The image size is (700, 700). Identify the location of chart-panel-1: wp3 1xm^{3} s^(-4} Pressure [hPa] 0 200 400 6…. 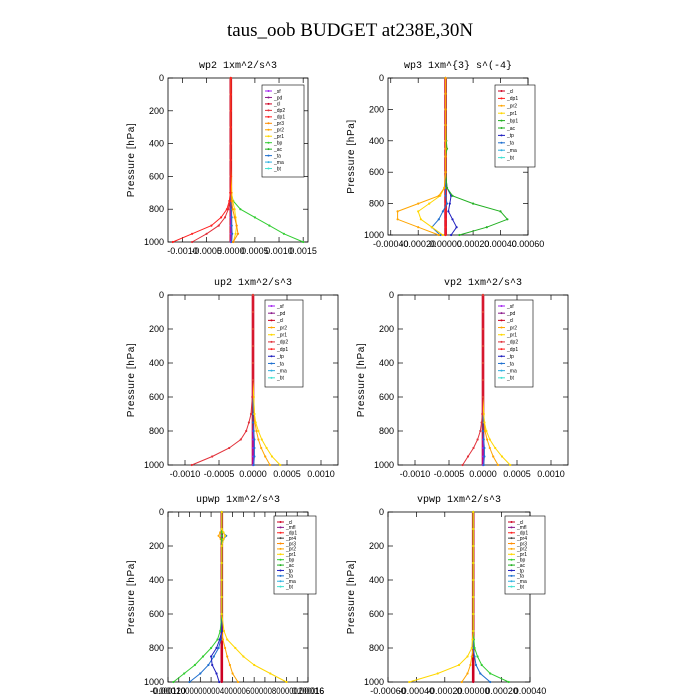
(445, 154).